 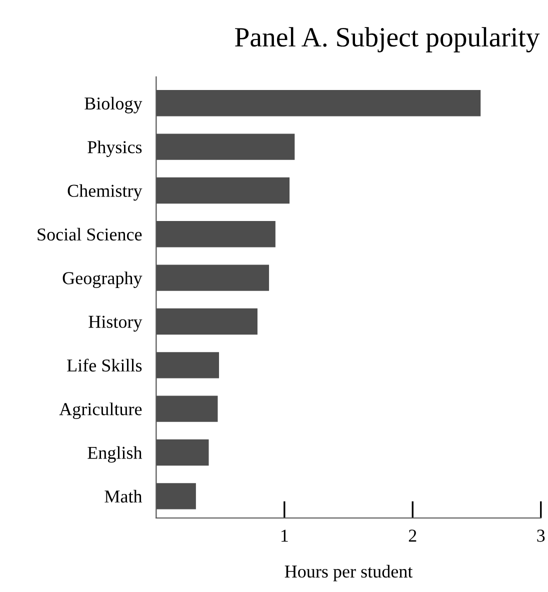 What do you see at coordinates (100, 410) in the screenshot?
I see `y-tick-label: Agriculture` at bounding box center [100, 410].